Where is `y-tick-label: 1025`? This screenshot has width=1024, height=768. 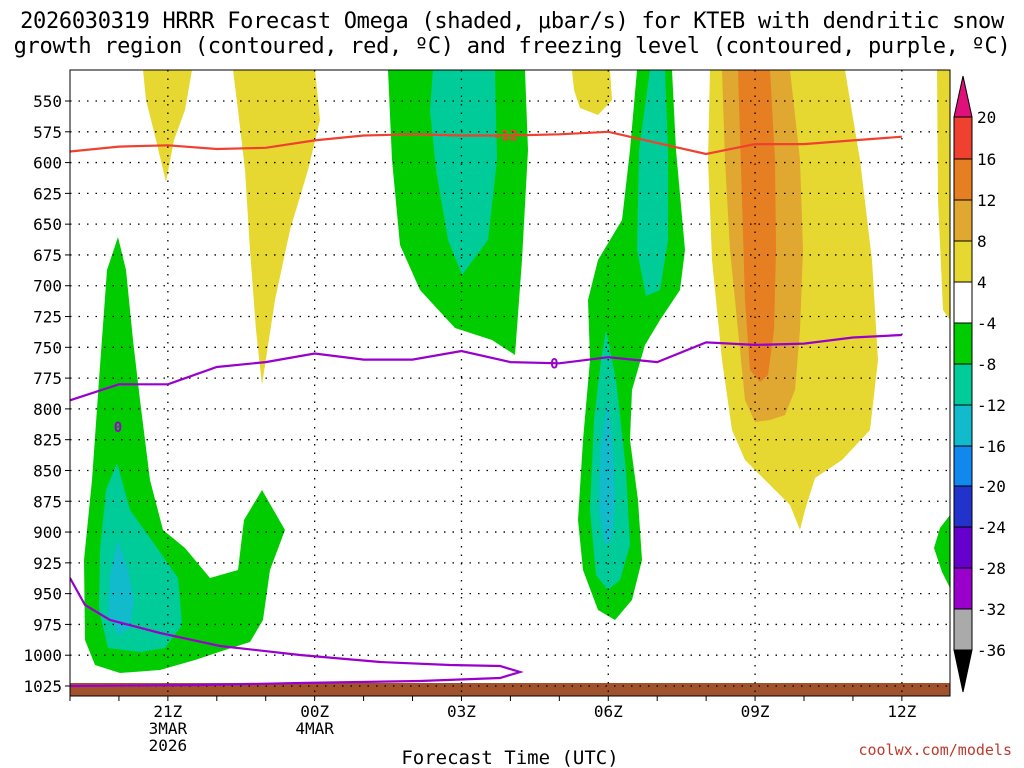
y-tick-label: 1025 is located at coordinates (42, 686).